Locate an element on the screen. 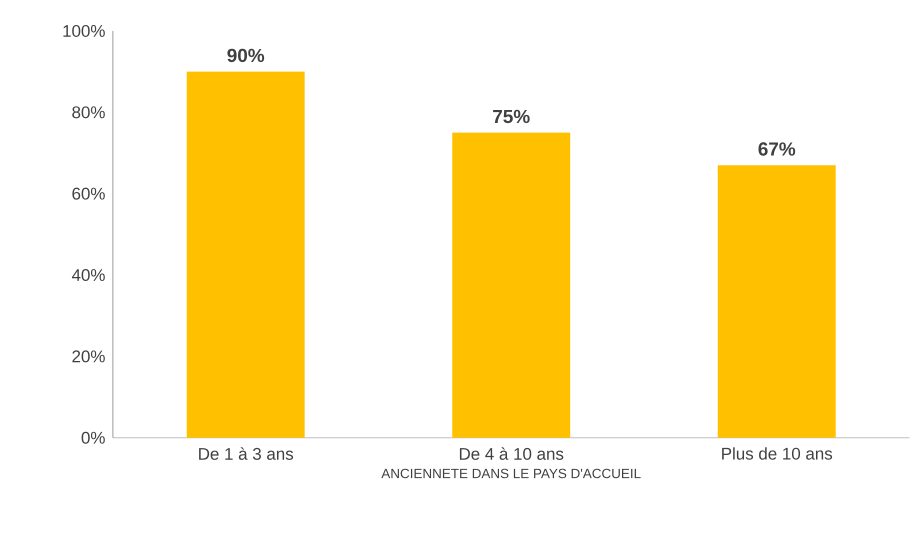 The width and height of the screenshot is (910, 533). x-tick-label: De 4 à 10 ans is located at coordinates (512, 453).